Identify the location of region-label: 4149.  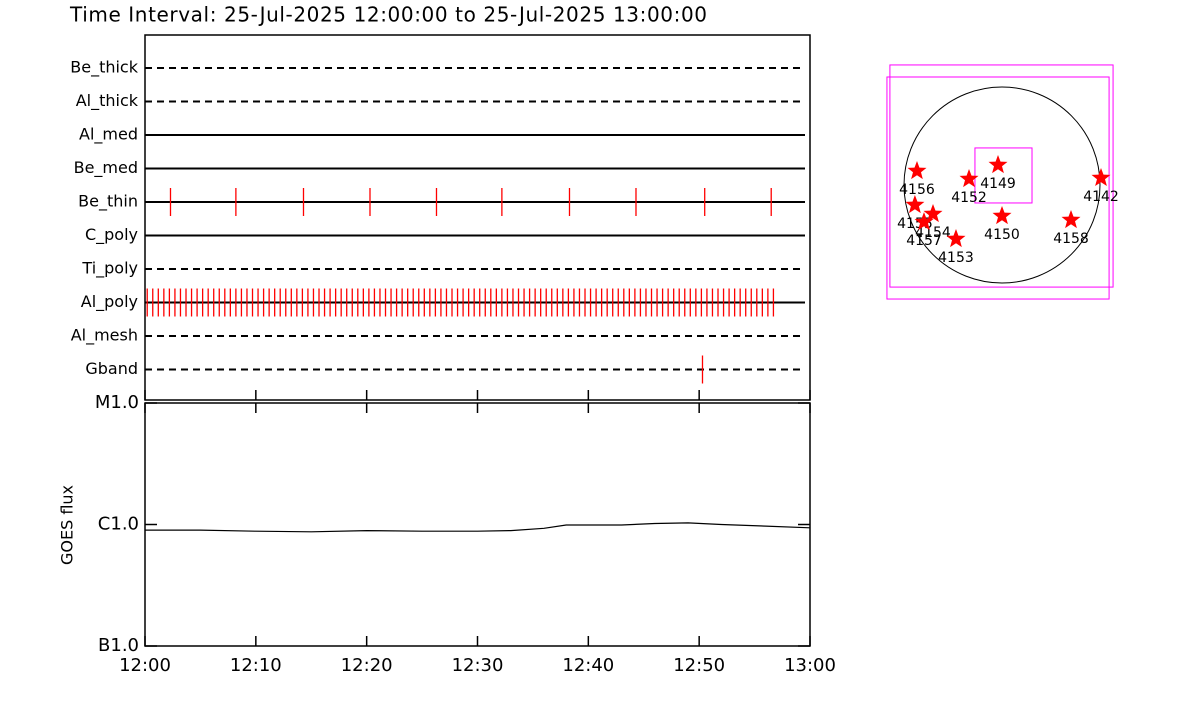
(998, 184).